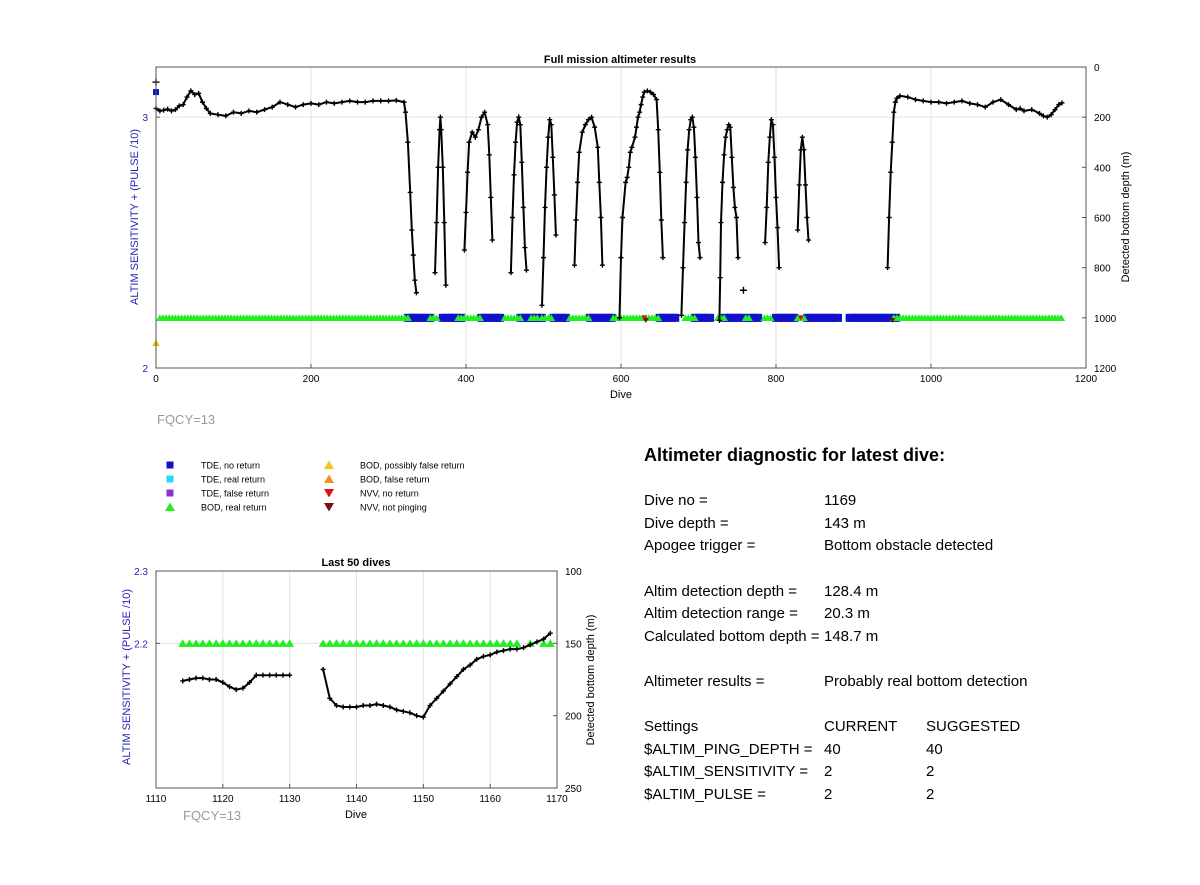 This screenshot has width=1200, height=885. I want to click on diag-value-altimeter-results: Probably real bottom detection, so click(926, 681).